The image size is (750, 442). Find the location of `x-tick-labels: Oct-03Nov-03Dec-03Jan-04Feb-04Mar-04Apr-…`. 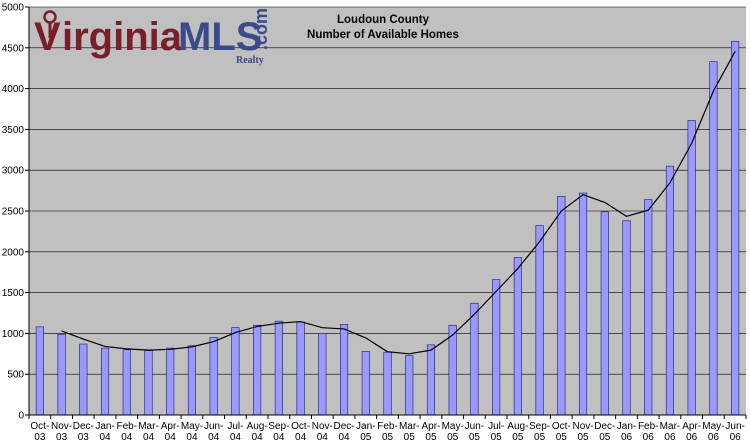

x-tick-labels: Oct-03Nov-03Dec-03Jan-04Feb-04Mar-04Apr-… is located at coordinates (387, 428).